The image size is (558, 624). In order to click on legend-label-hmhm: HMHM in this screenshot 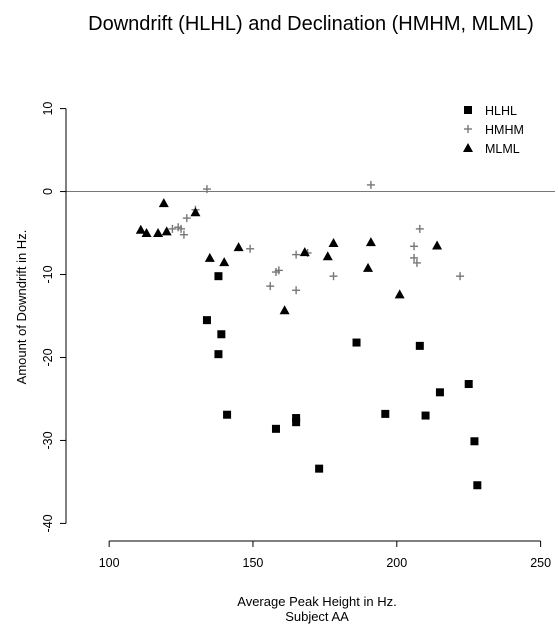, I will do `click(504, 130)`.